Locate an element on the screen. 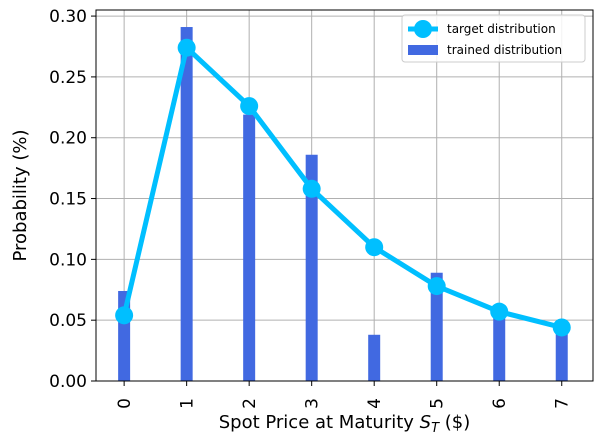 Image resolution: width=601 pixels, height=443 pixels. x-tick-label: 0 is located at coordinates (125, 403).